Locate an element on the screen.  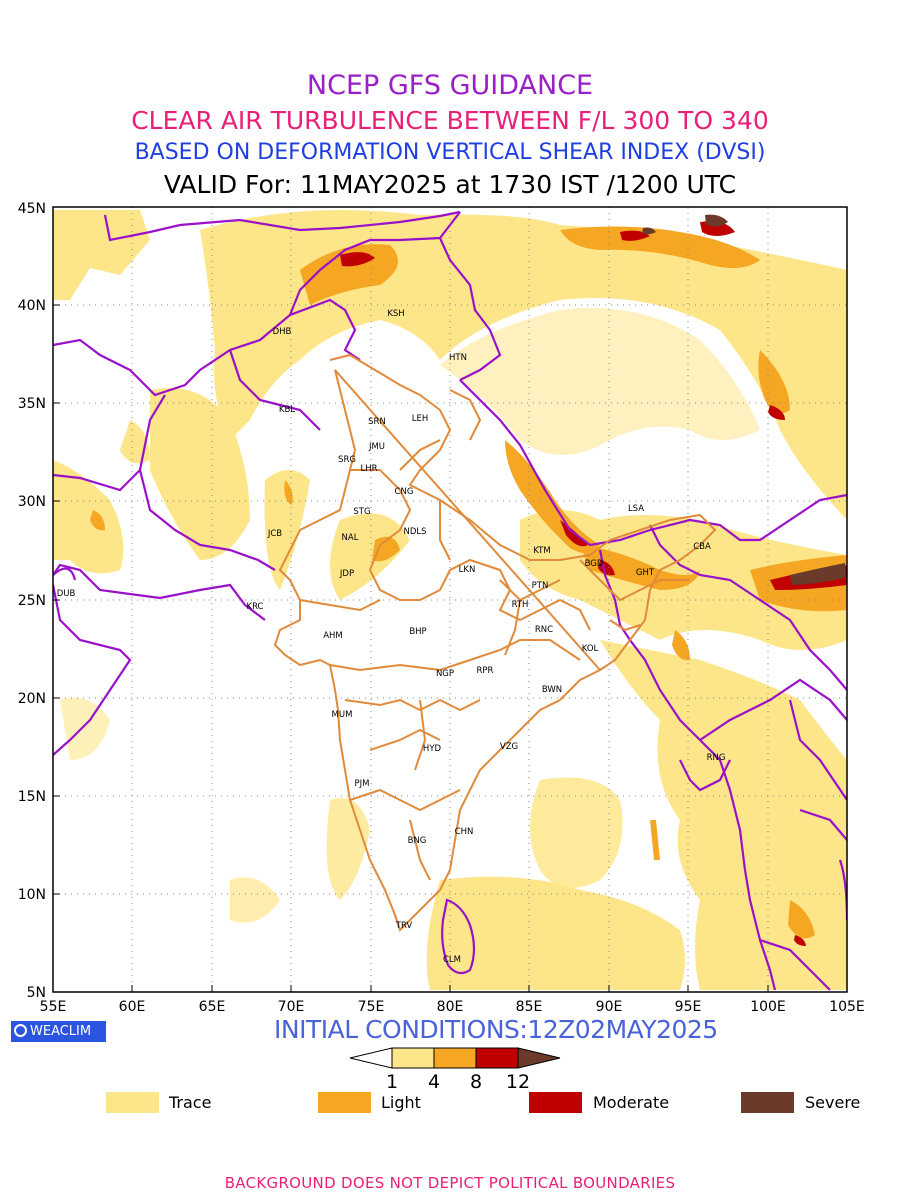
lon-label: 55E is located at coordinates (53, 1007).